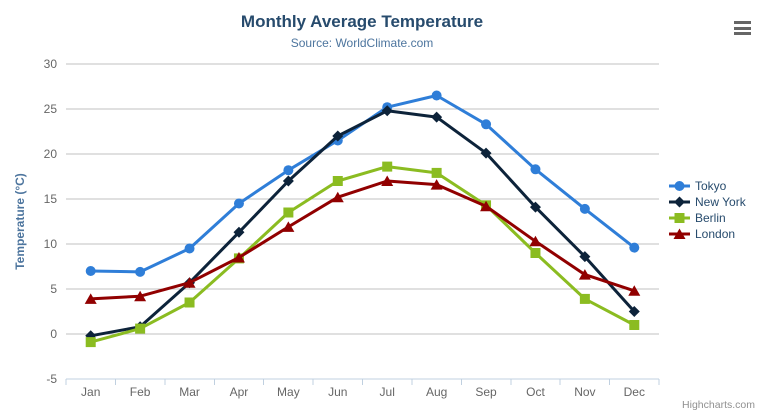  What do you see at coordinates (535, 392) in the screenshot?
I see `x-axis-tick-label: Oct` at bounding box center [535, 392].